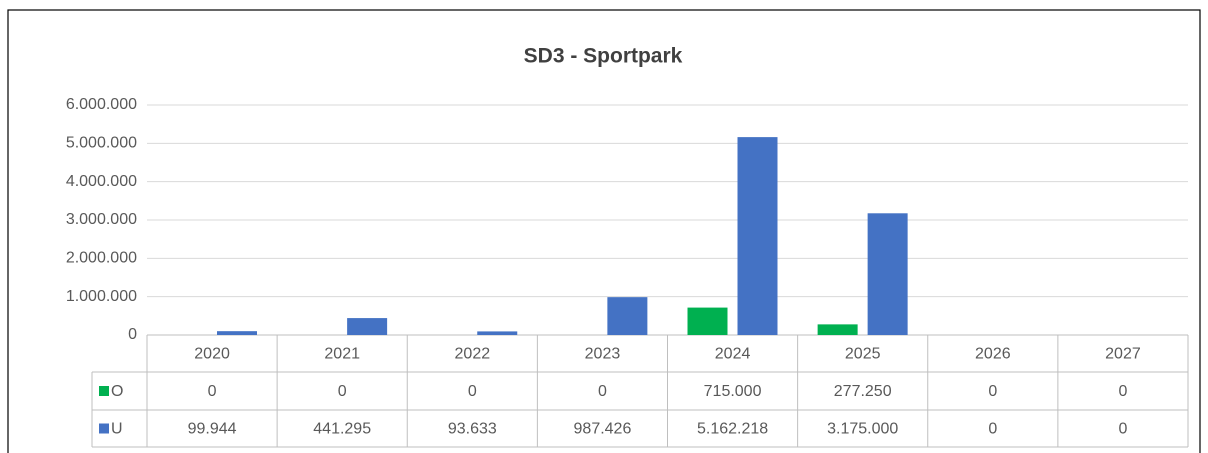 The image size is (1208, 453). I want to click on y-tick-label: 0, so click(132, 334).